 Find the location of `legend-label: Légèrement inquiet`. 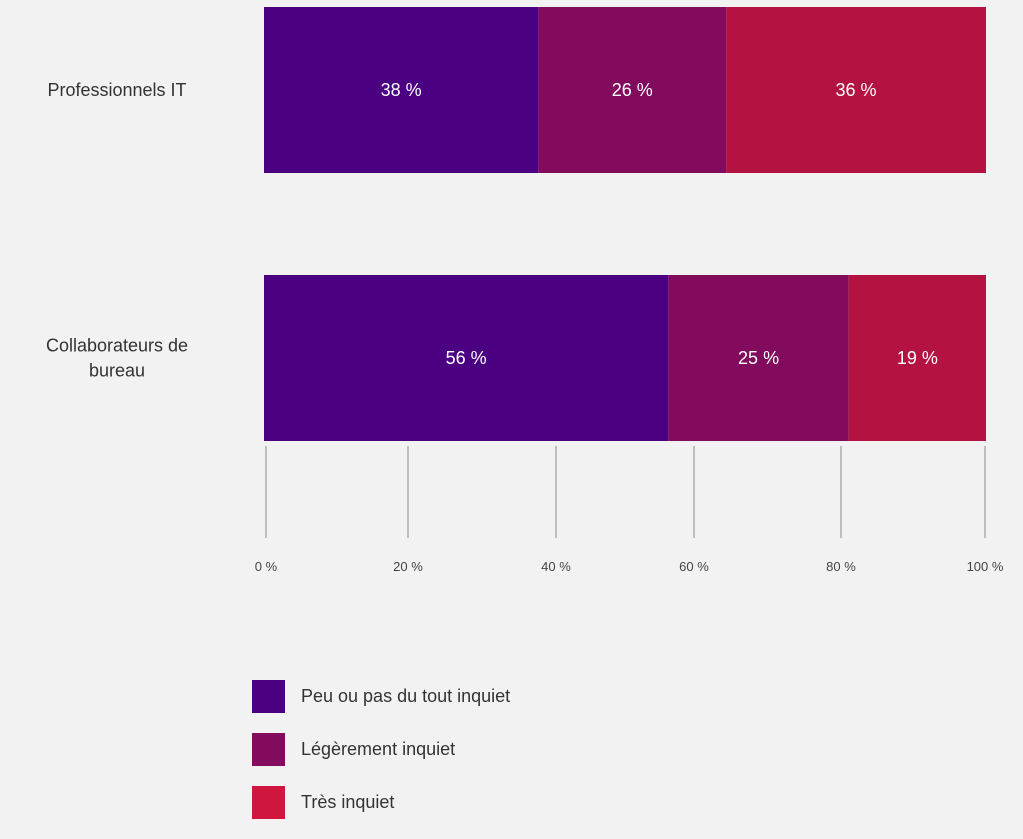

legend-label: Légèrement inquiet is located at coordinates (378, 749).